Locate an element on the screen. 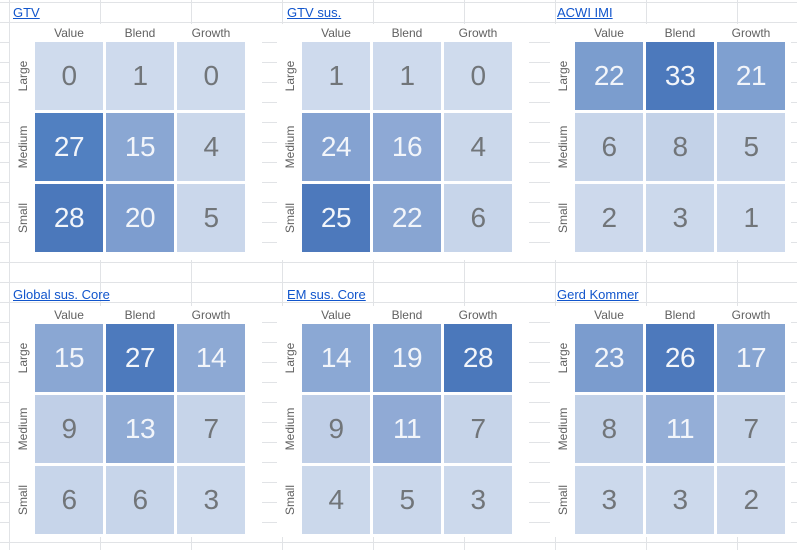 The width and height of the screenshot is (797, 550). heatmap-cell-small-value: 6 is located at coordinates (69, 500).